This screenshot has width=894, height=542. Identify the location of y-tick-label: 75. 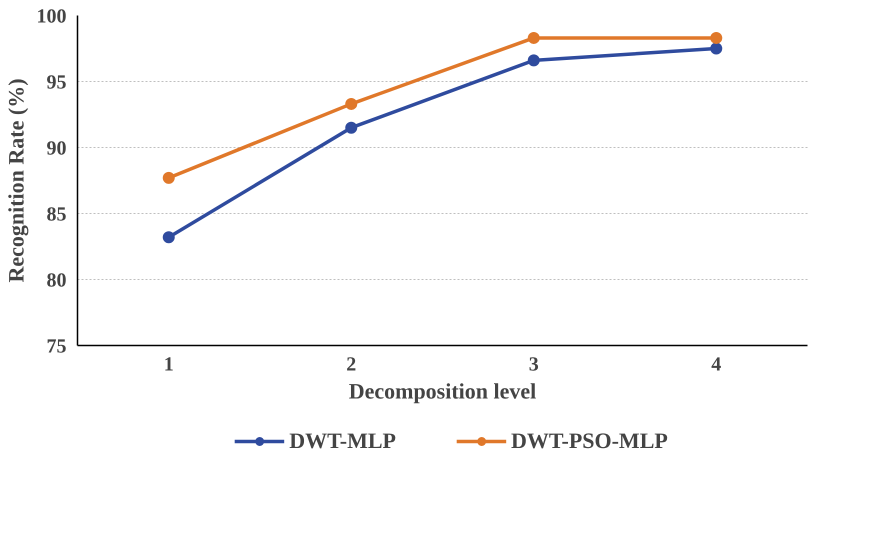
(56, 347).